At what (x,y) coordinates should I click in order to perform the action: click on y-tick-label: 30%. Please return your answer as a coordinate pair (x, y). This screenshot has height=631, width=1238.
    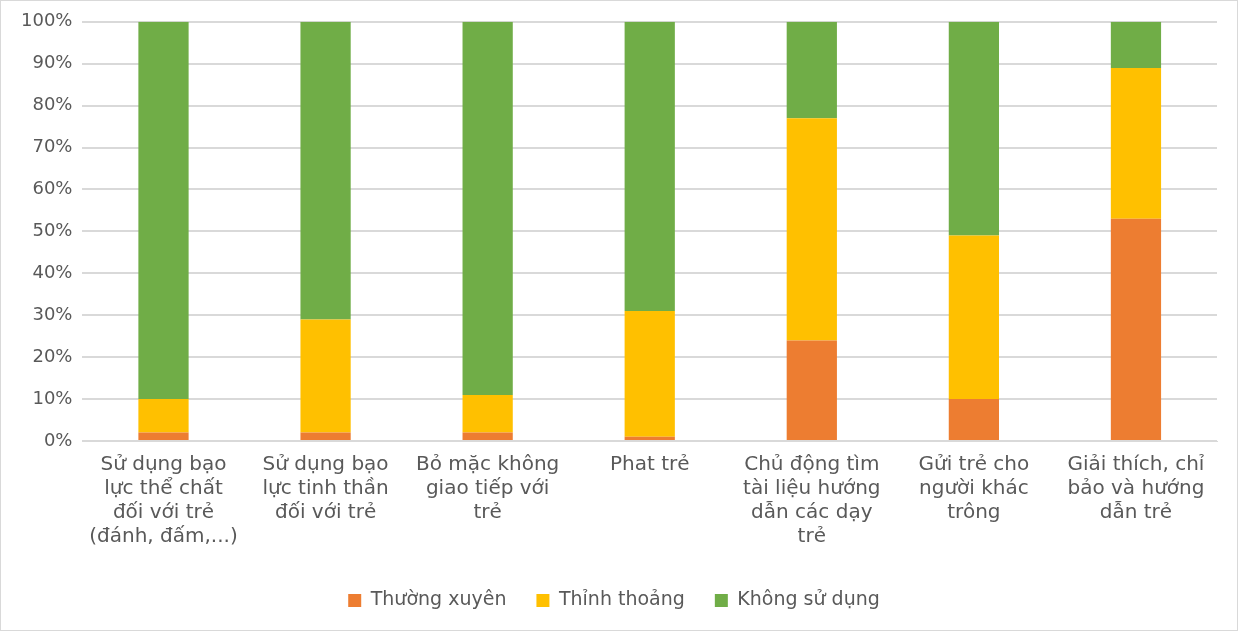
    Looking at the image, I should click on (52, 313).